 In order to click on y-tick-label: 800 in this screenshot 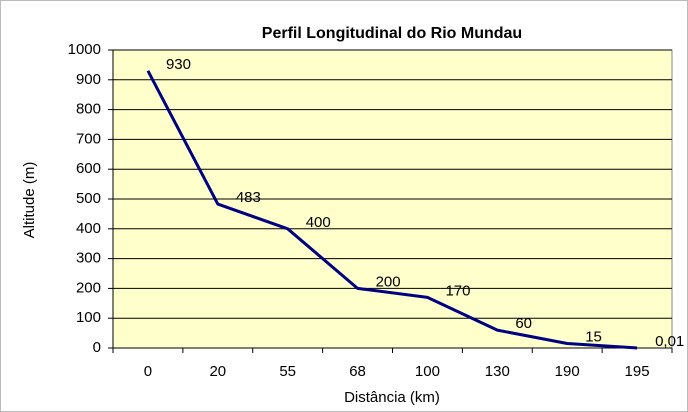, I will do `click(88, 109)`.